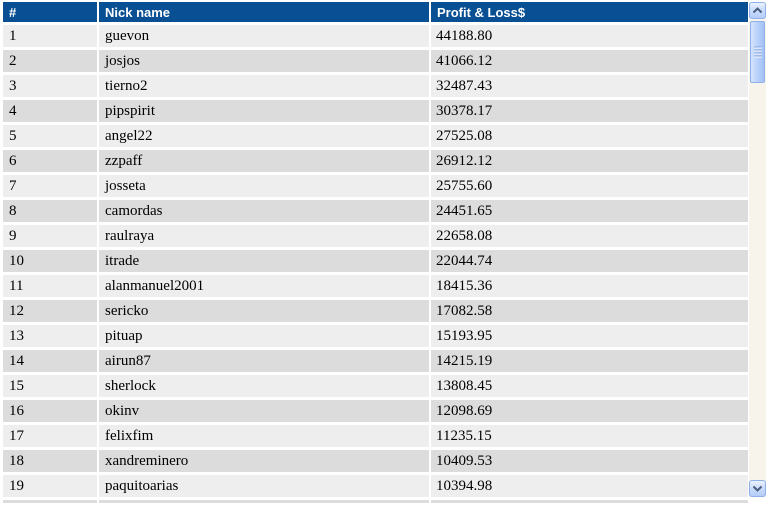 This screenshot has height=511, width=775. I want to click on vertical-scrollbar, so click(757, 249).